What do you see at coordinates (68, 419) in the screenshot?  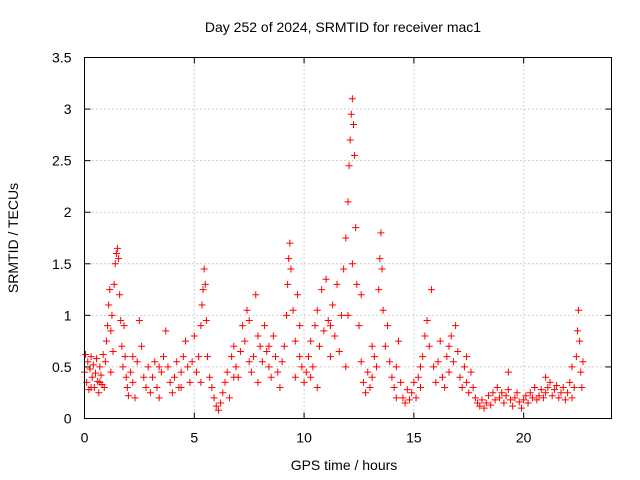 I see `y-tick-label: 0` at bounding box center [68, 419].